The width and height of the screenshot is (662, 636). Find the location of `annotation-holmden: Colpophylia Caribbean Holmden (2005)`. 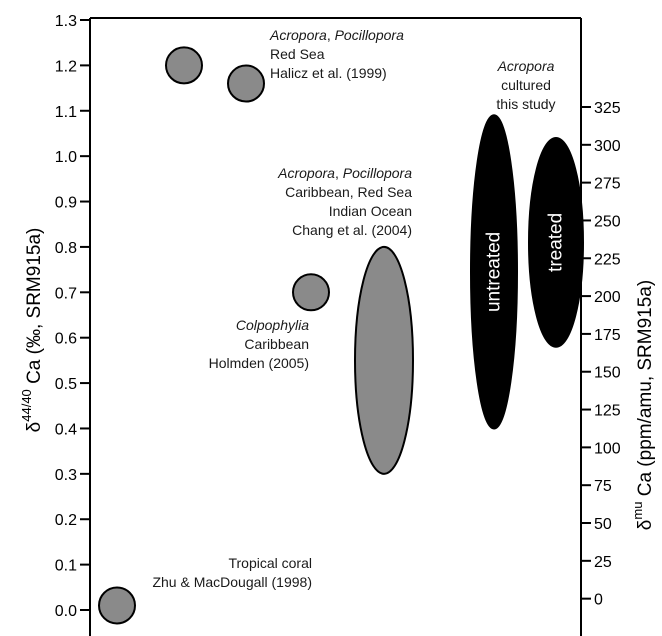

annotation-holmden: Colpophylia Caribbean Holmden (2005) is located at coordinates (259, 344).